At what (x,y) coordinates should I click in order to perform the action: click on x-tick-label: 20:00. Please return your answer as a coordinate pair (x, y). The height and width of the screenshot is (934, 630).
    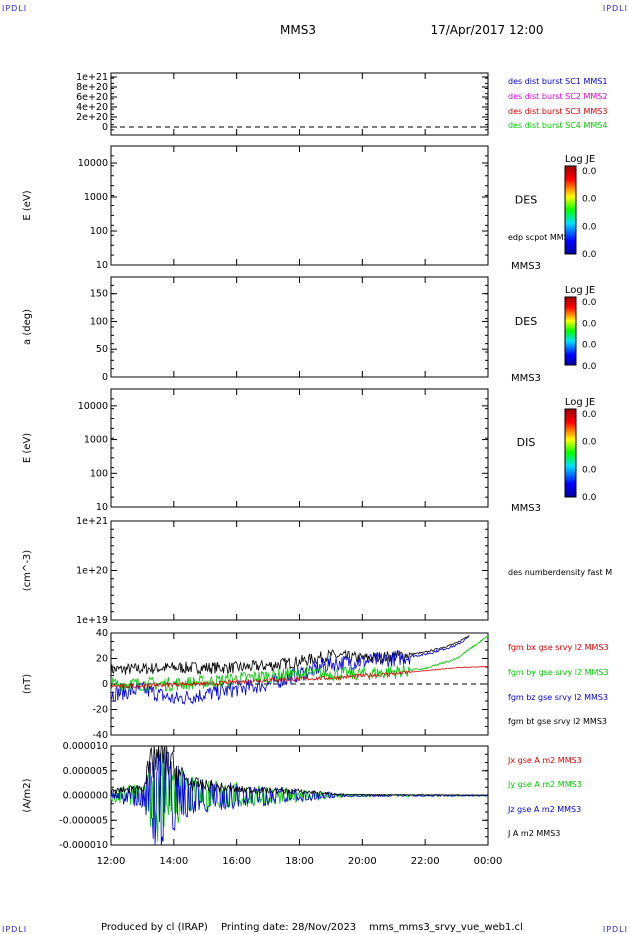
    Looking at the image, I should click on (362, 861).